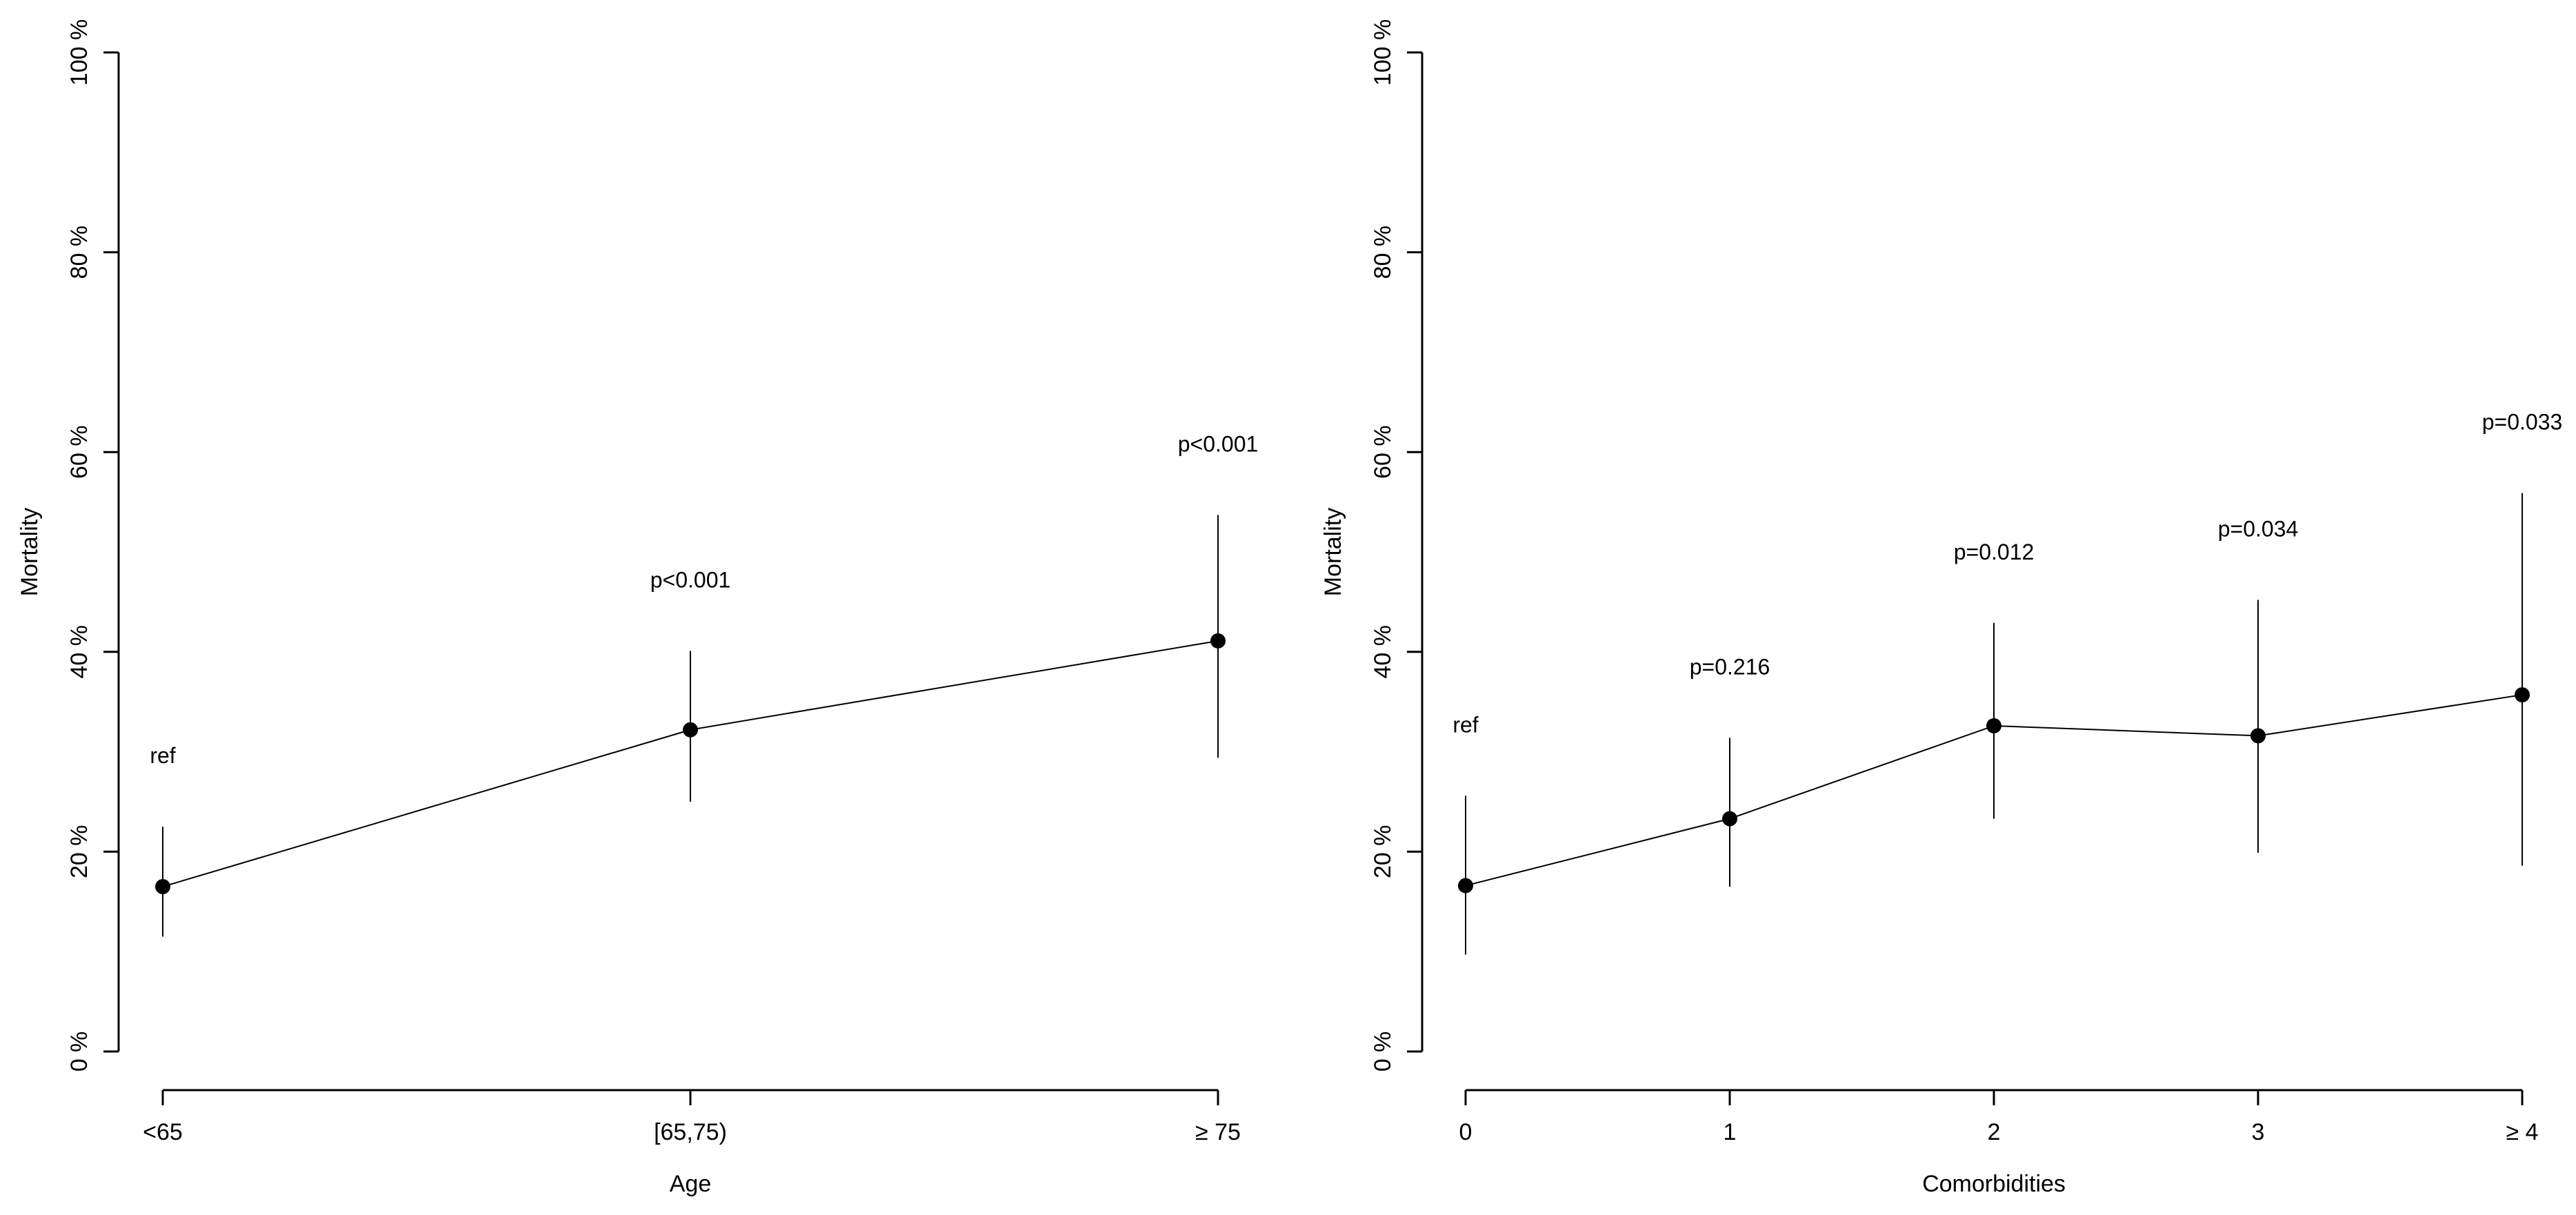  I want to click on x-tick-label: ≥ 75, so click(1218, 1132).